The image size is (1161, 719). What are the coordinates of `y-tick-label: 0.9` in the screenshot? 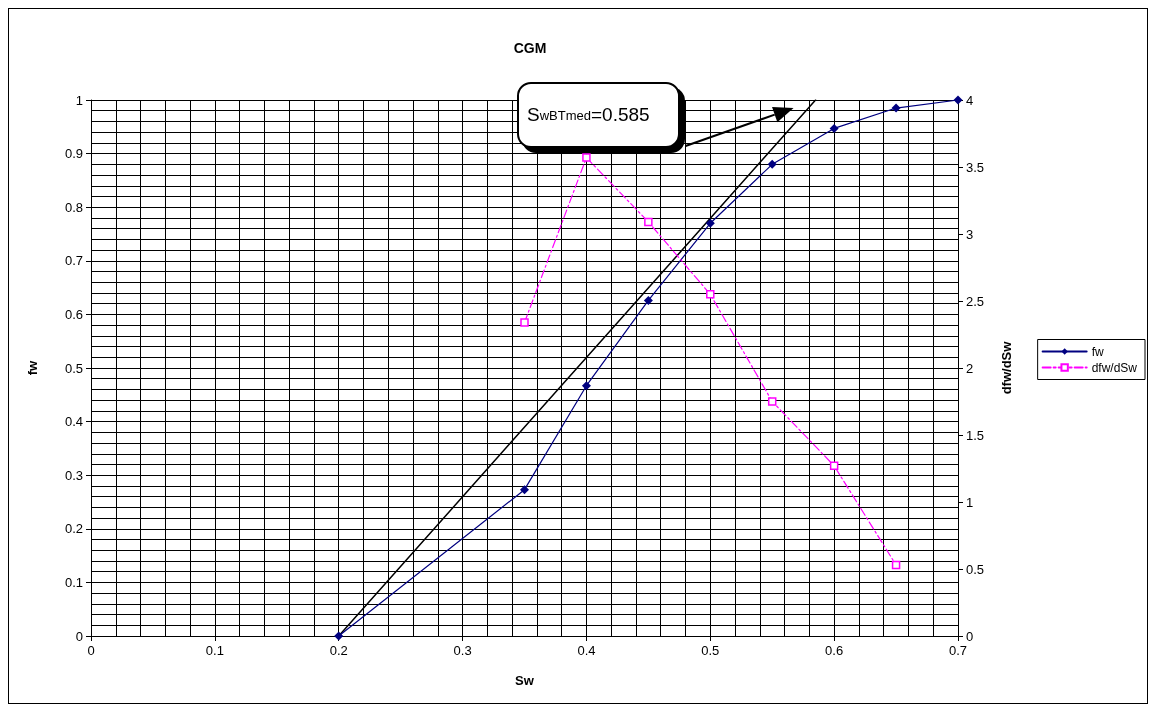 It's located at (73, 154).